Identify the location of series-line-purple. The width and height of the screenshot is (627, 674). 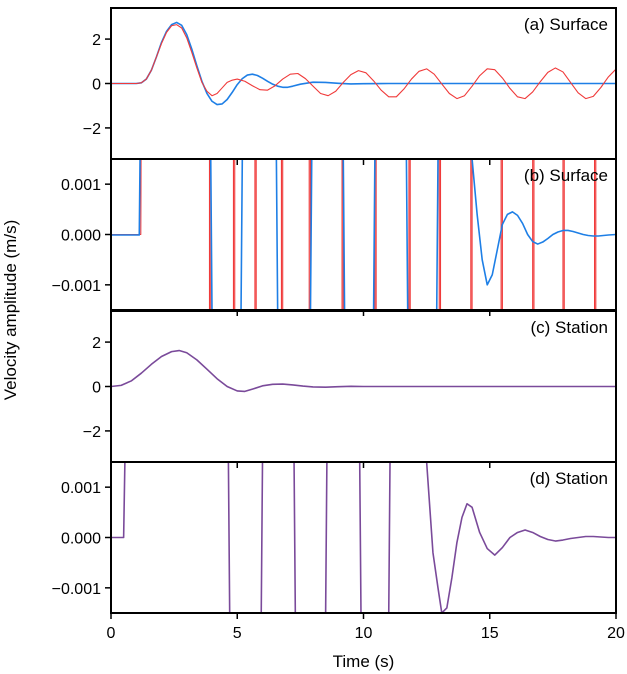
(363, 371).